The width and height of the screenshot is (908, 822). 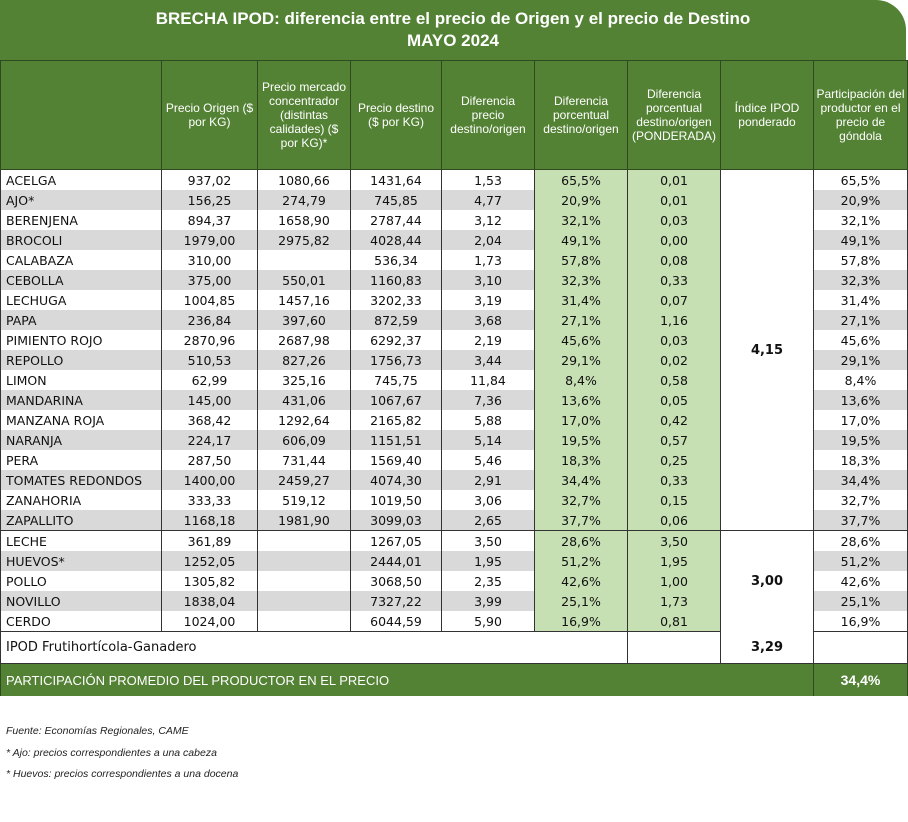 What do you see at coordinates (488, 340) in the screenshot?
I see `table-cell: 2,19` at bounding box center [488, 340].